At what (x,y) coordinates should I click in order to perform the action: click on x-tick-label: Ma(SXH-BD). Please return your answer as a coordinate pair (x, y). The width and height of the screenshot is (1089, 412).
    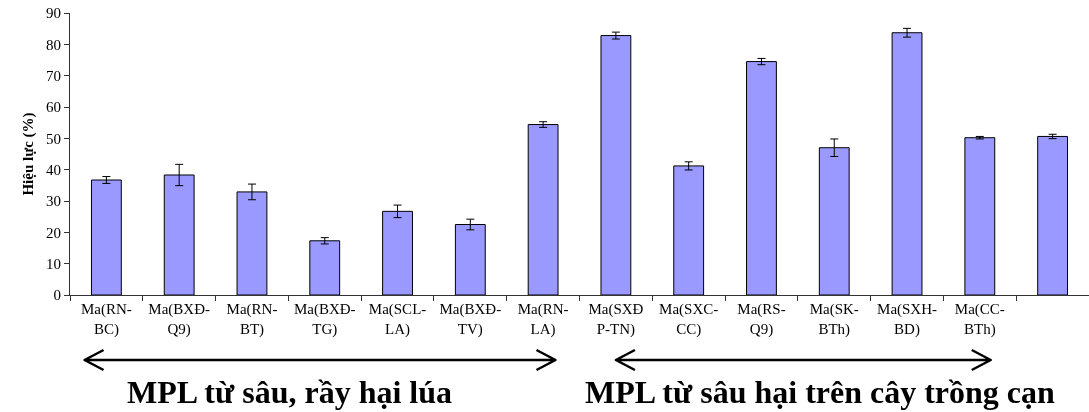
    Looking at the image, I should click on (907, 319).